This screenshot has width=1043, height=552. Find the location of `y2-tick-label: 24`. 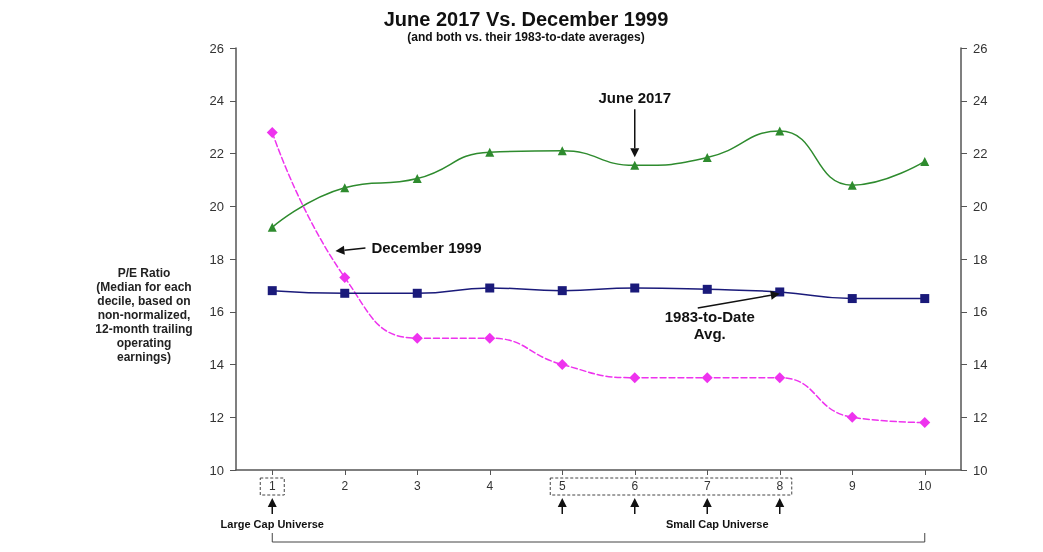

y2-tick-label: 24 is located at coordinates (980, 101).